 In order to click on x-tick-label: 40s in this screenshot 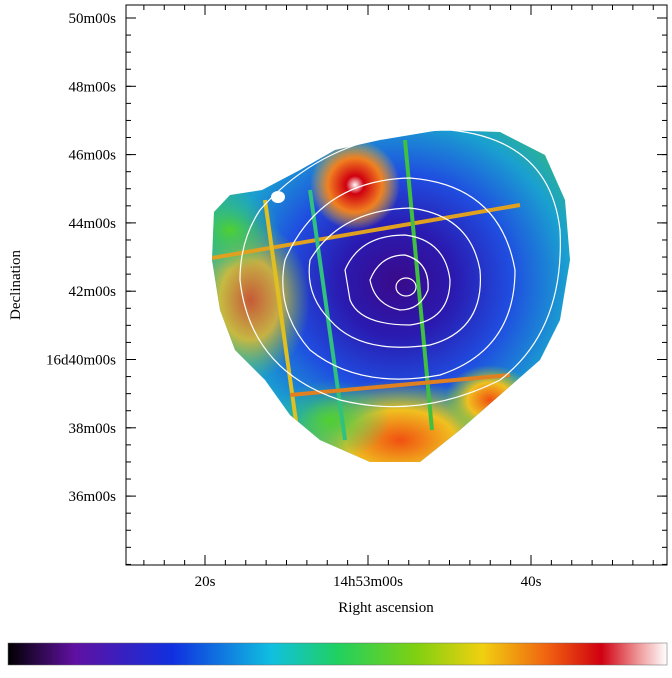, I will do `click(531, 582)`.